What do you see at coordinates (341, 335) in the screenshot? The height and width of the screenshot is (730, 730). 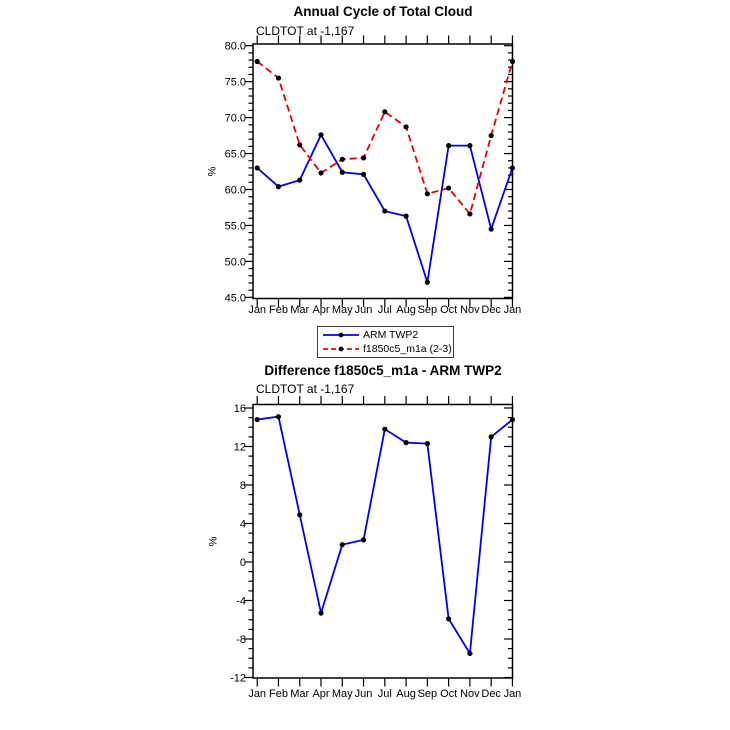 I see `legend-sample-solid-line` at bounding box center [341, 335].